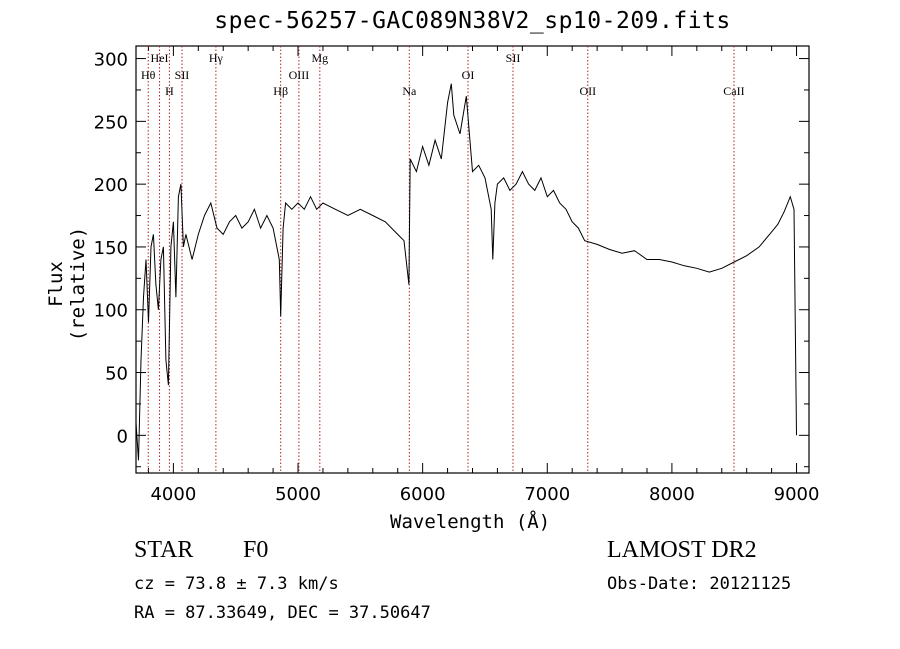 Image resolution: width=900 pixels, height=649 pixels. Describe the element at coordinates (216, 58) in the screenshot. I see `line-marker-label: Hγ` at that location.